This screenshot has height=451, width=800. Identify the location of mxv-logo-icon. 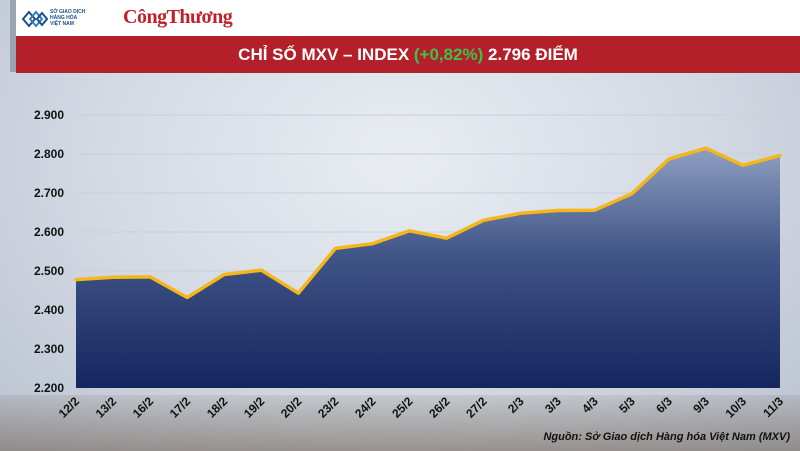
(35, 19).